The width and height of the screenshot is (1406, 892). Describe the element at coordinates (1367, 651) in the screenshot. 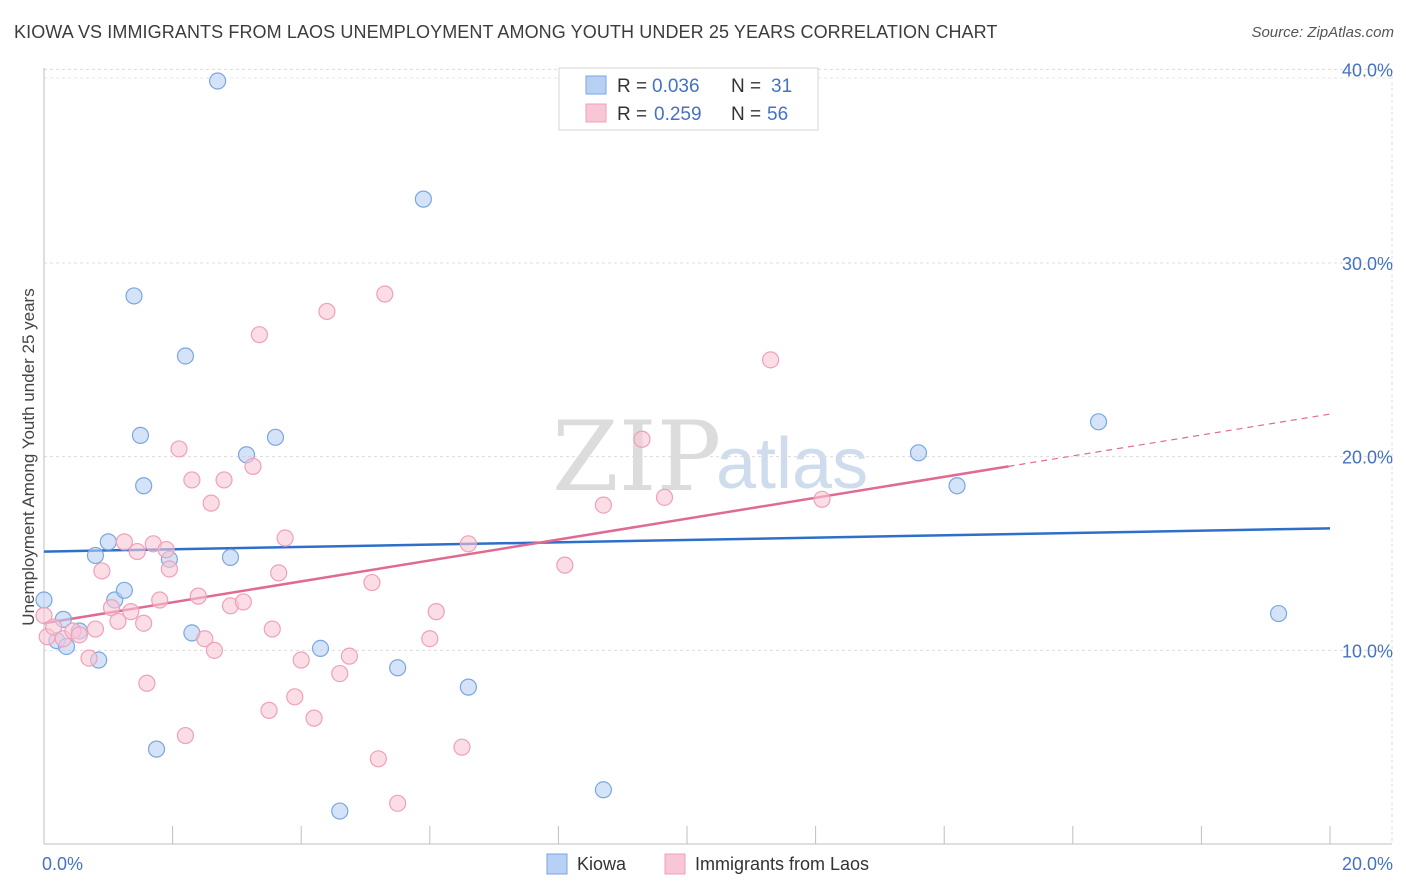

I see `y-tick-label-0: 10.0%` at that location.